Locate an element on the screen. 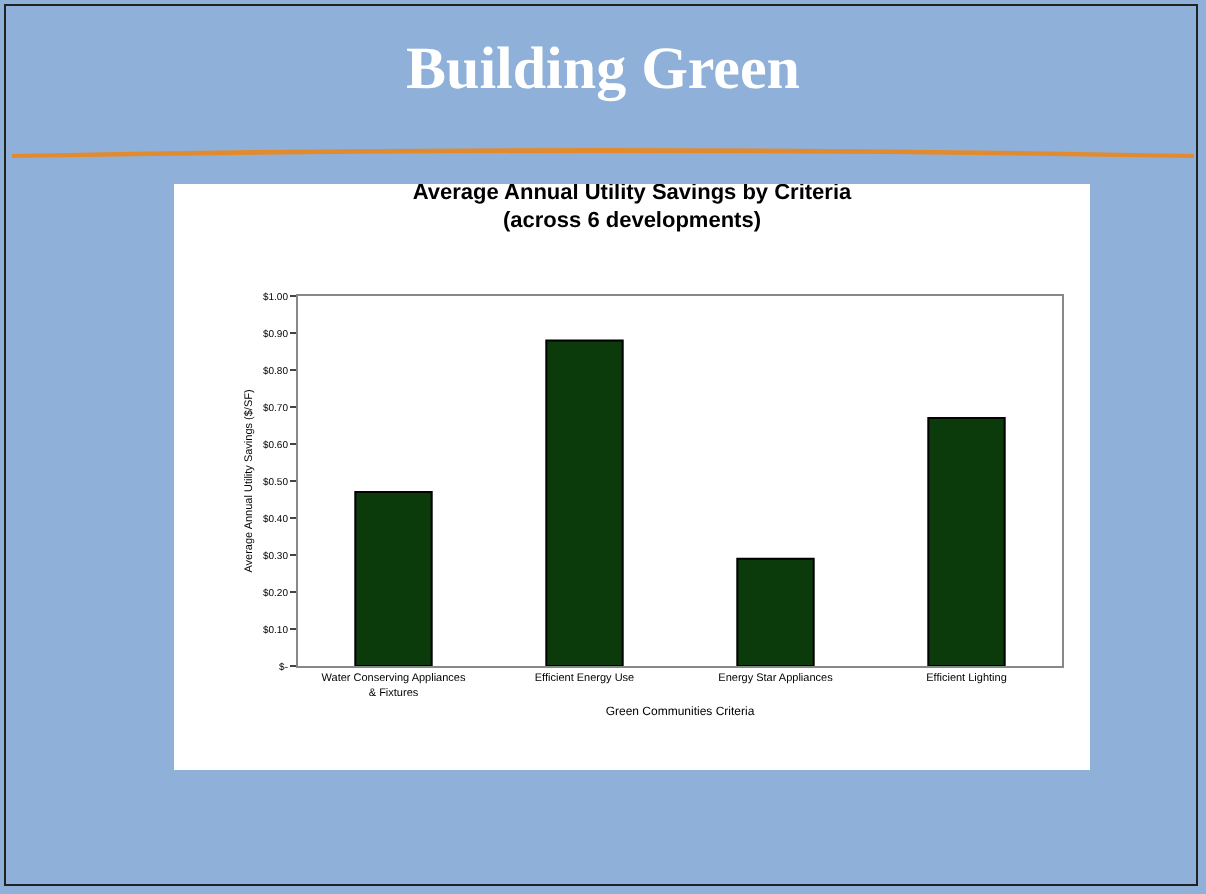  chart-subtitle: (across 6 developments) is located at coordinates (632, 221).